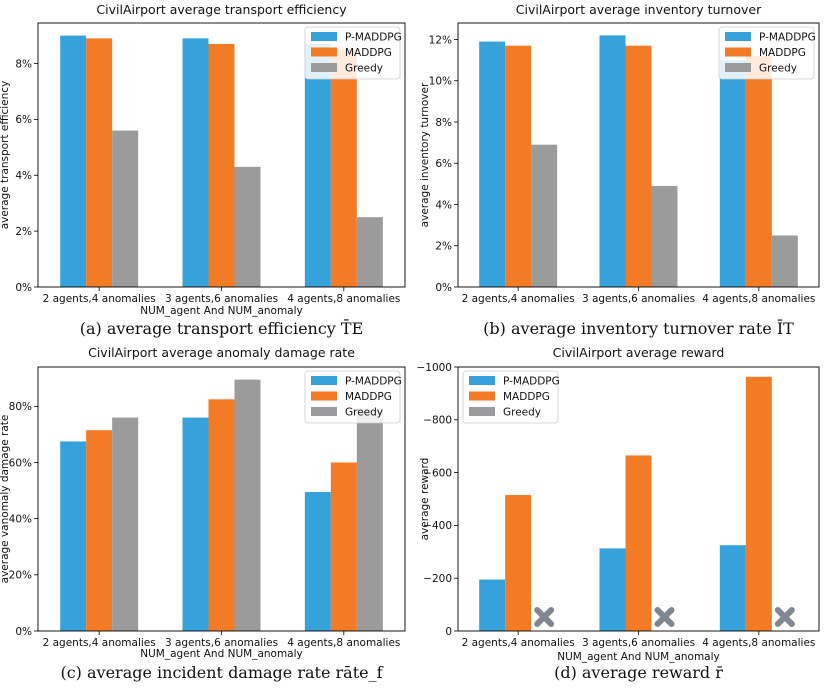  What do you see at coordinates (425, 499) in the screenshot?
I see `y-axis-label: average reward` at bounding box center [425, 499].